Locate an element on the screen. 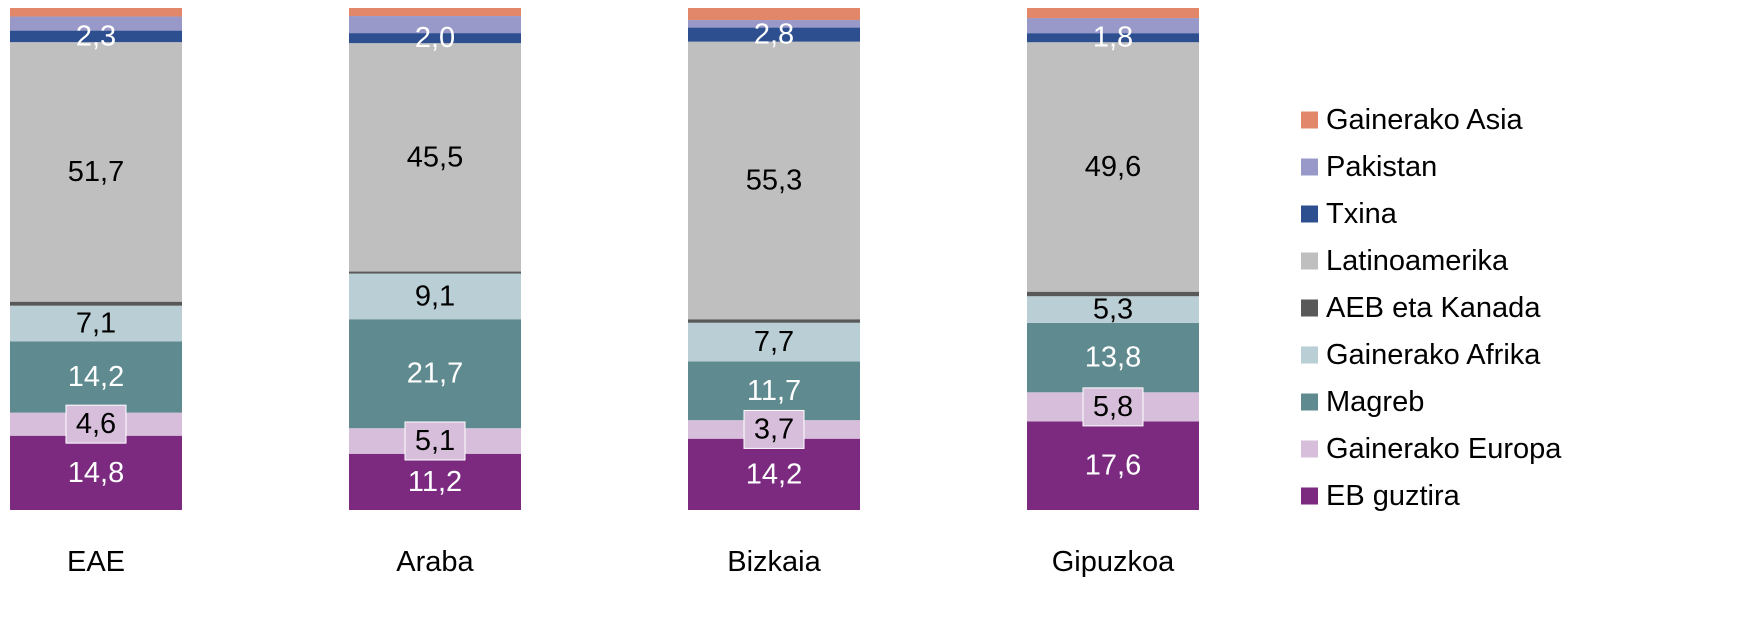 The height and width of the screenshot is (638, 1755). data-label-eae-0: 14,8 is located at coordinates (96, 473).